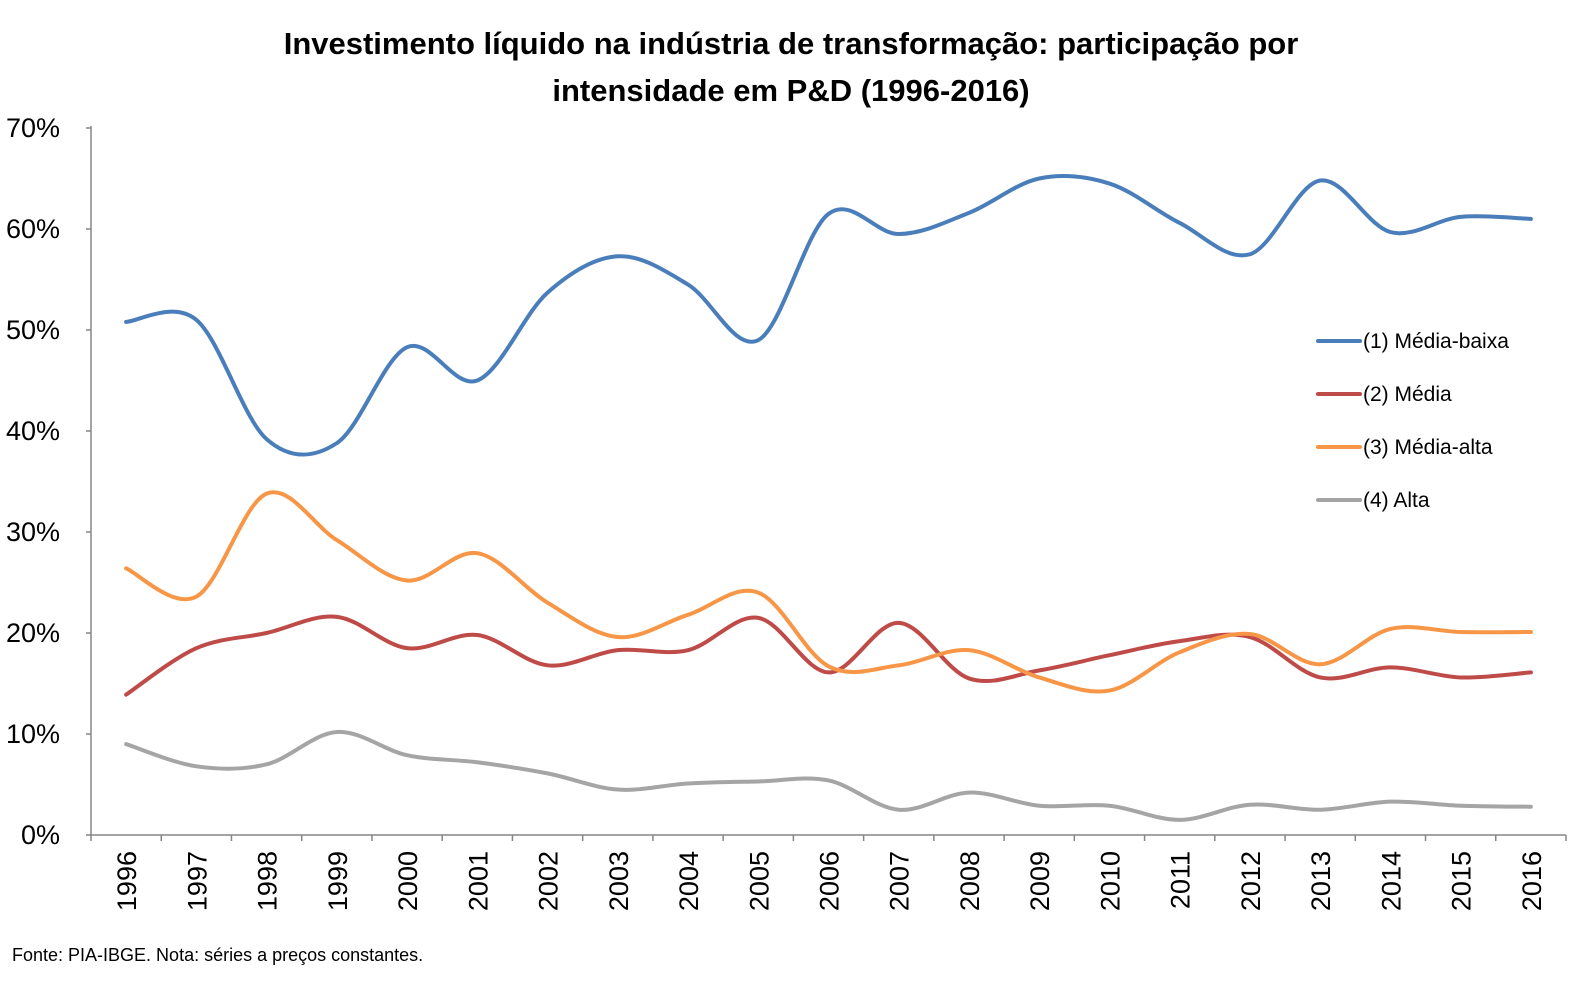 The width and height of the screenshot is (1582, 987). What do you see at coordinates (33, 431) in the screenshot?
I see `y-tick-label: 40%` at bounding box center [33, 431].